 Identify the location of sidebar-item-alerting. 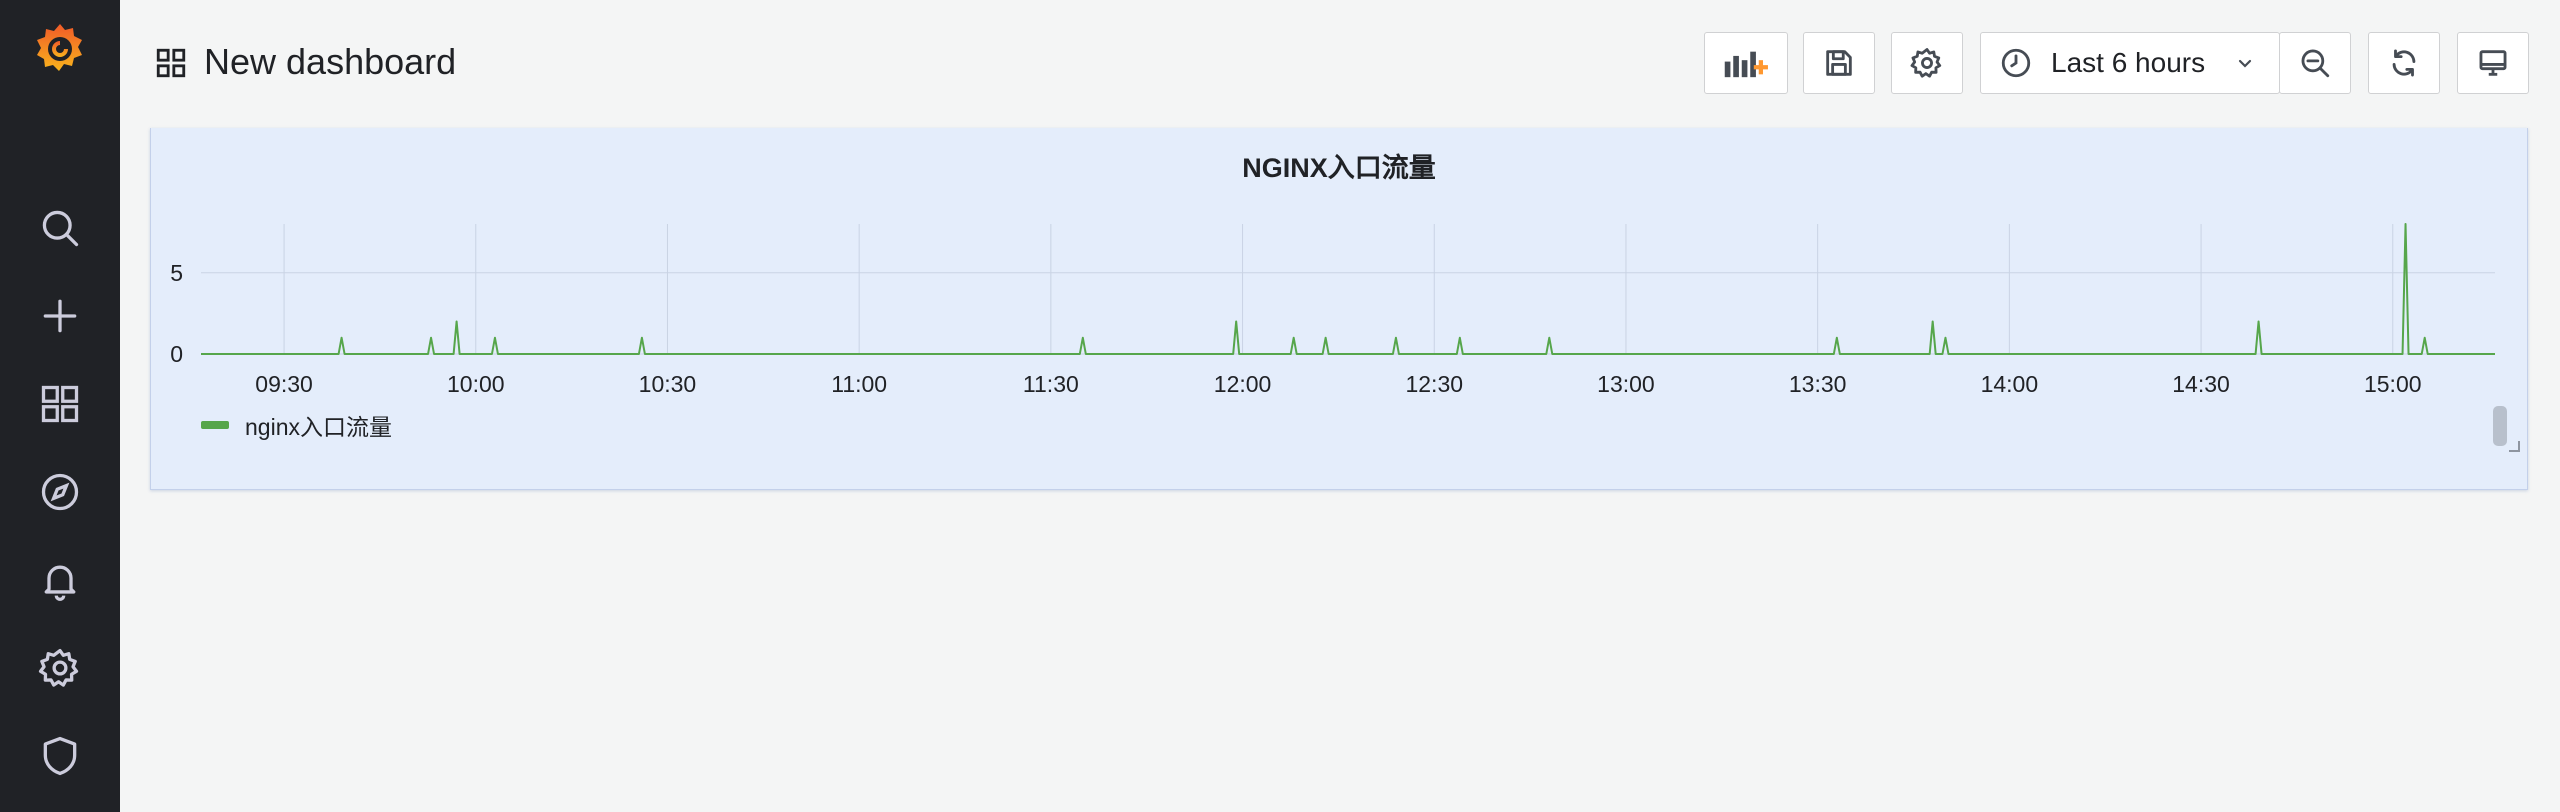
(60, 580).